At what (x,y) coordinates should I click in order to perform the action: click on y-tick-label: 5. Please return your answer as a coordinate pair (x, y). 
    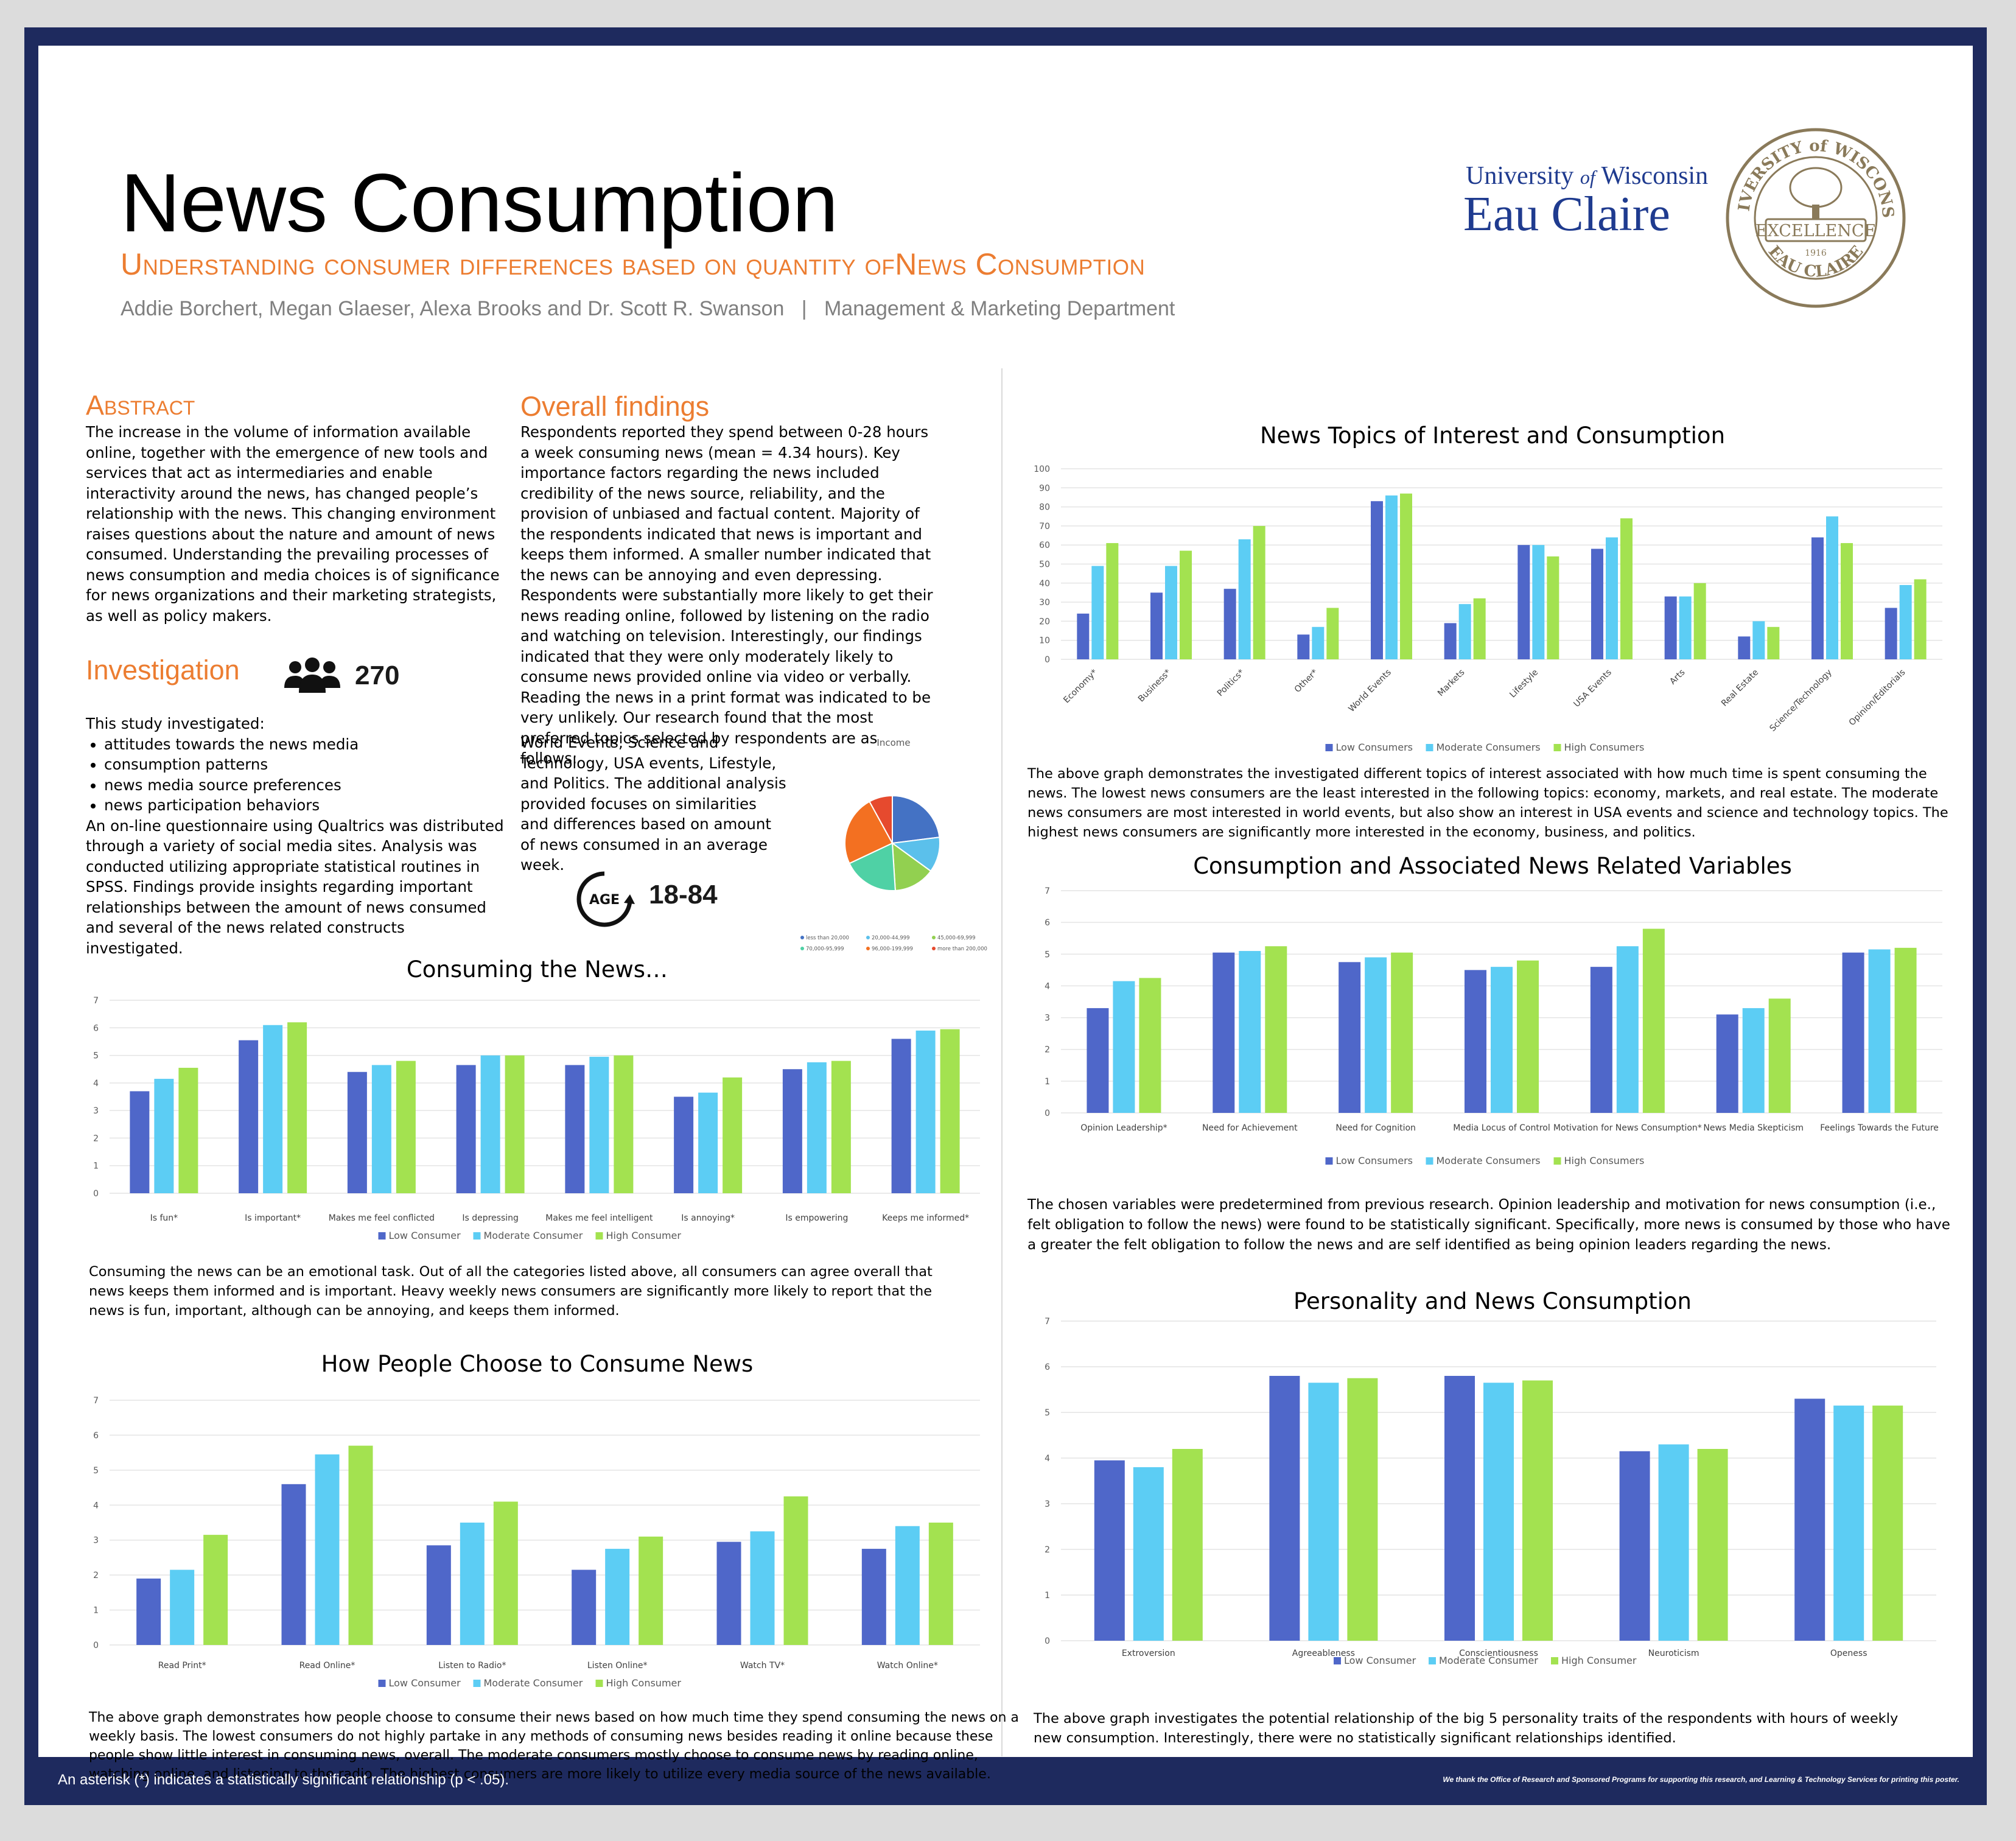
    Looking at the image, I should click on (96, 1056).